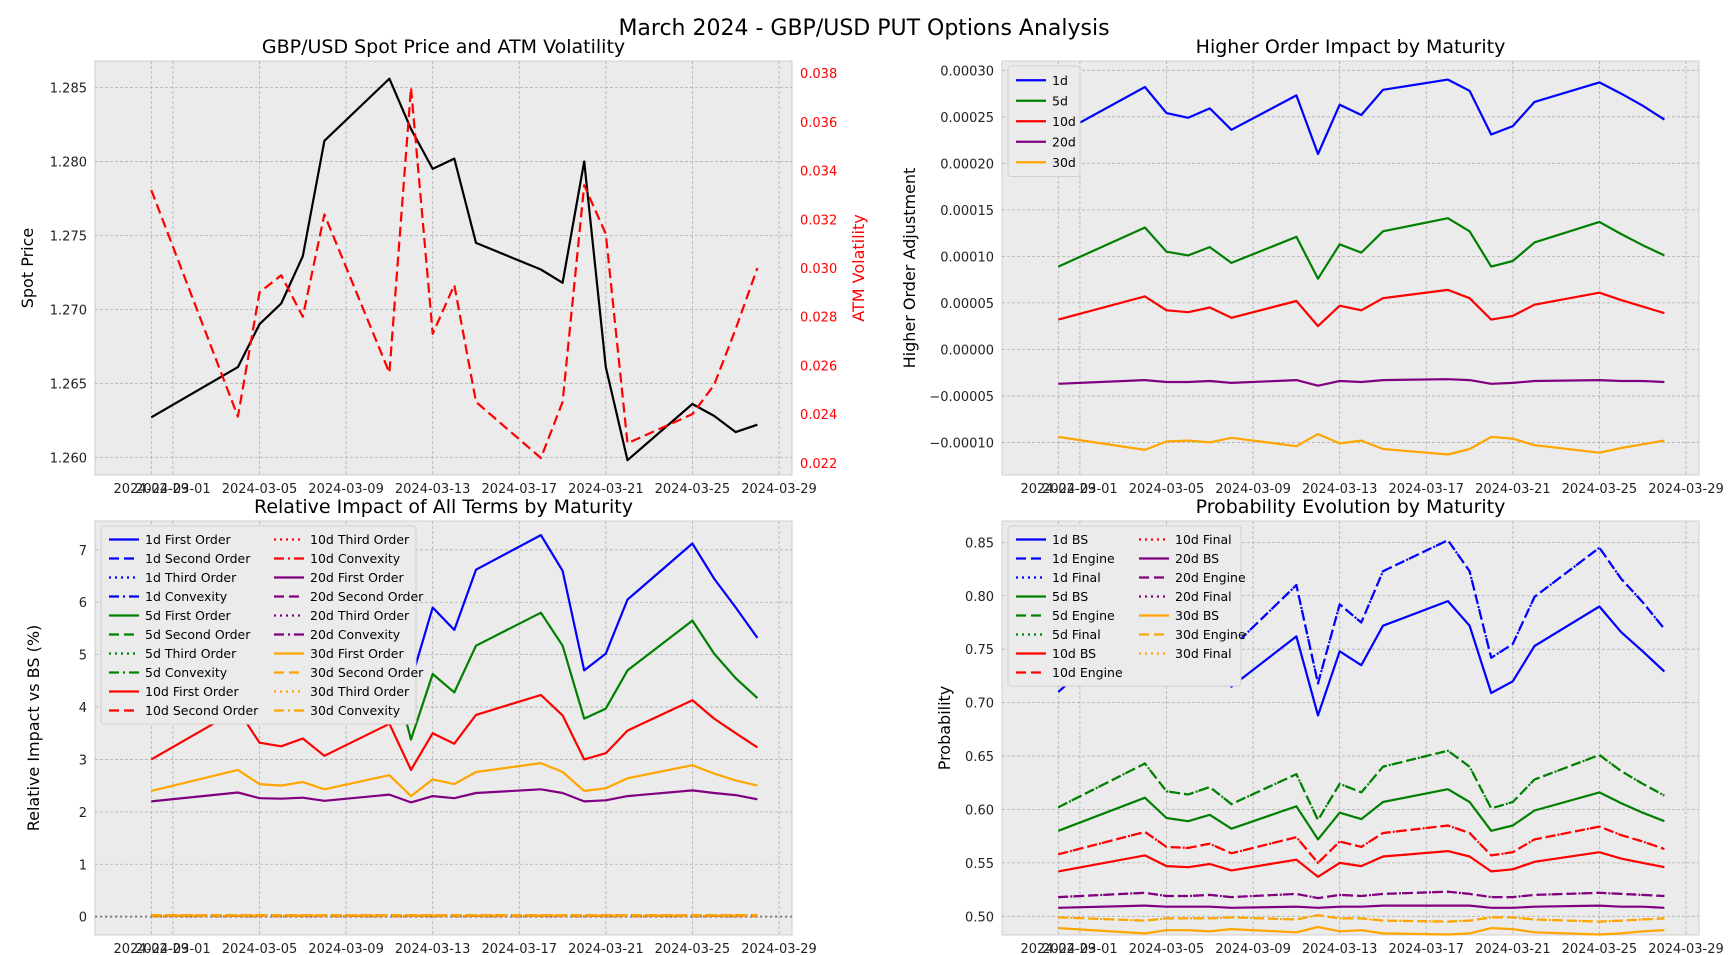 Image resolution: width=1728 pixels, height=955 pixels. I want to click on legend-label: 10d Final, so click(1203, 539).